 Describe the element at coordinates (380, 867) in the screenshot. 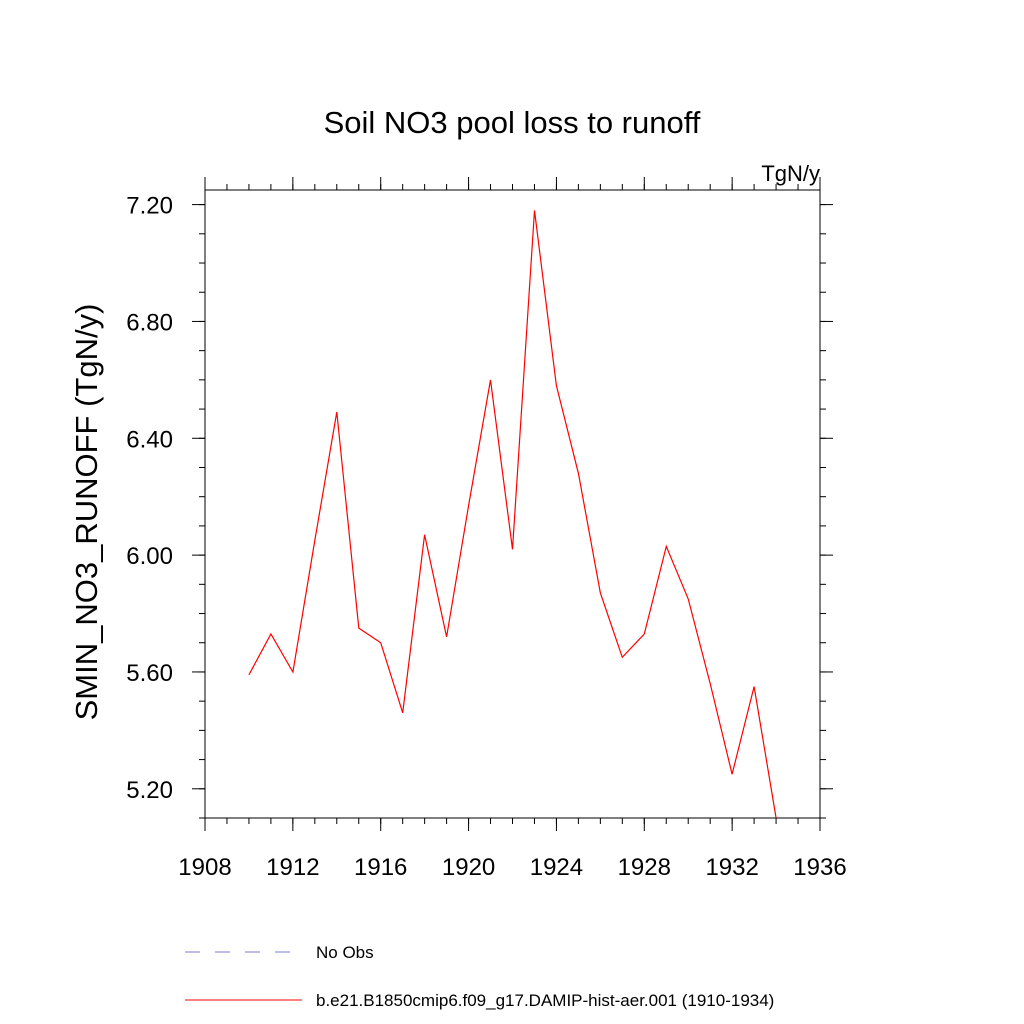

I see `x-tick-label: 1916` at that location.